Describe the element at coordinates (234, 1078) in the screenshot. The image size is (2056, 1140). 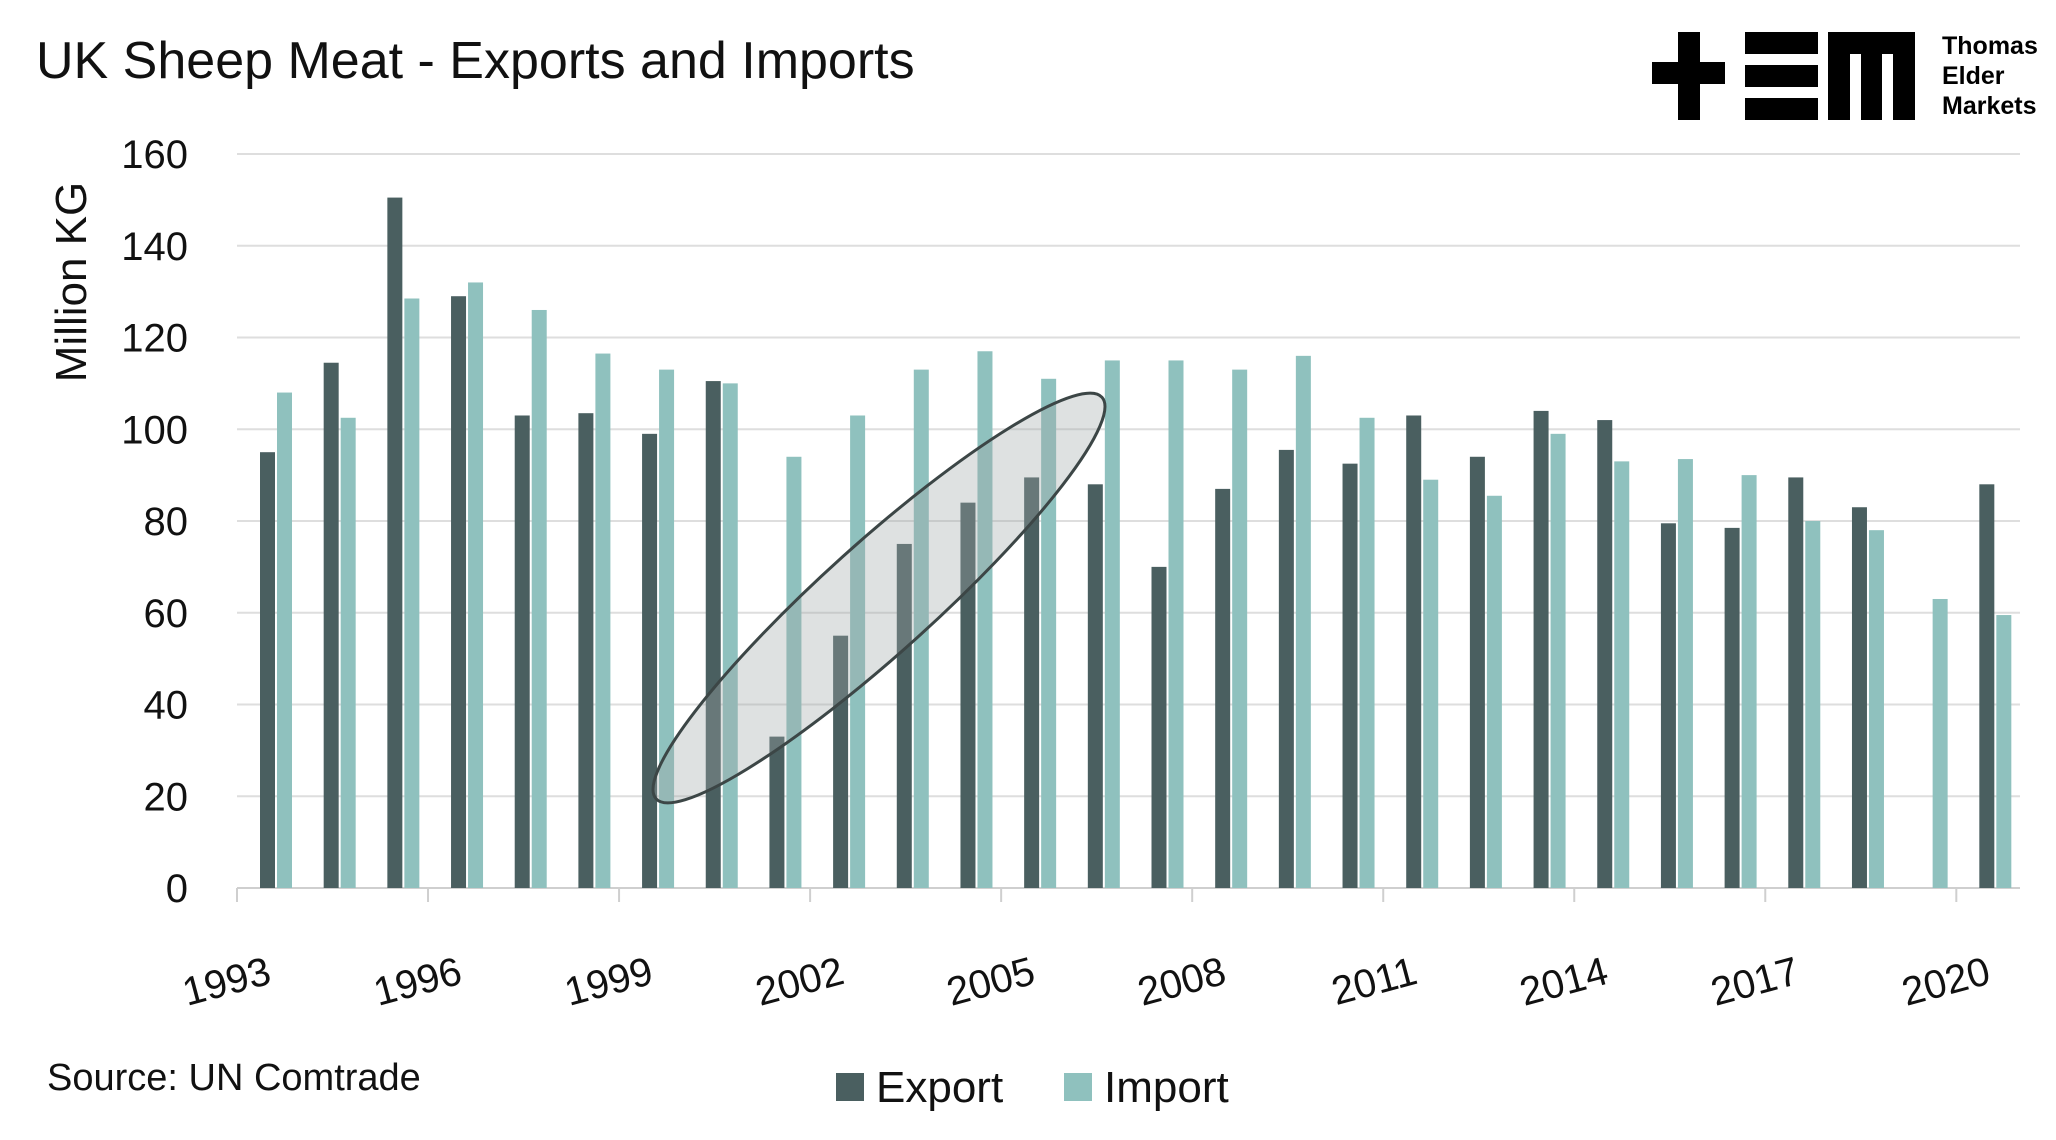
I see `source-note: Source: UN Comtrade` at that location.